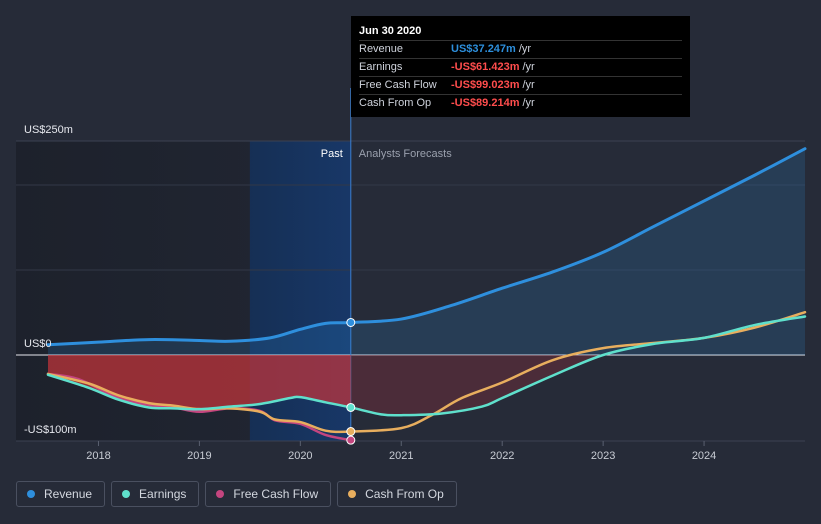  What do you see at coordinates (163, 494) in the screenshot?
I see `legend-label: Earnings` at bounding box center [163, 494].